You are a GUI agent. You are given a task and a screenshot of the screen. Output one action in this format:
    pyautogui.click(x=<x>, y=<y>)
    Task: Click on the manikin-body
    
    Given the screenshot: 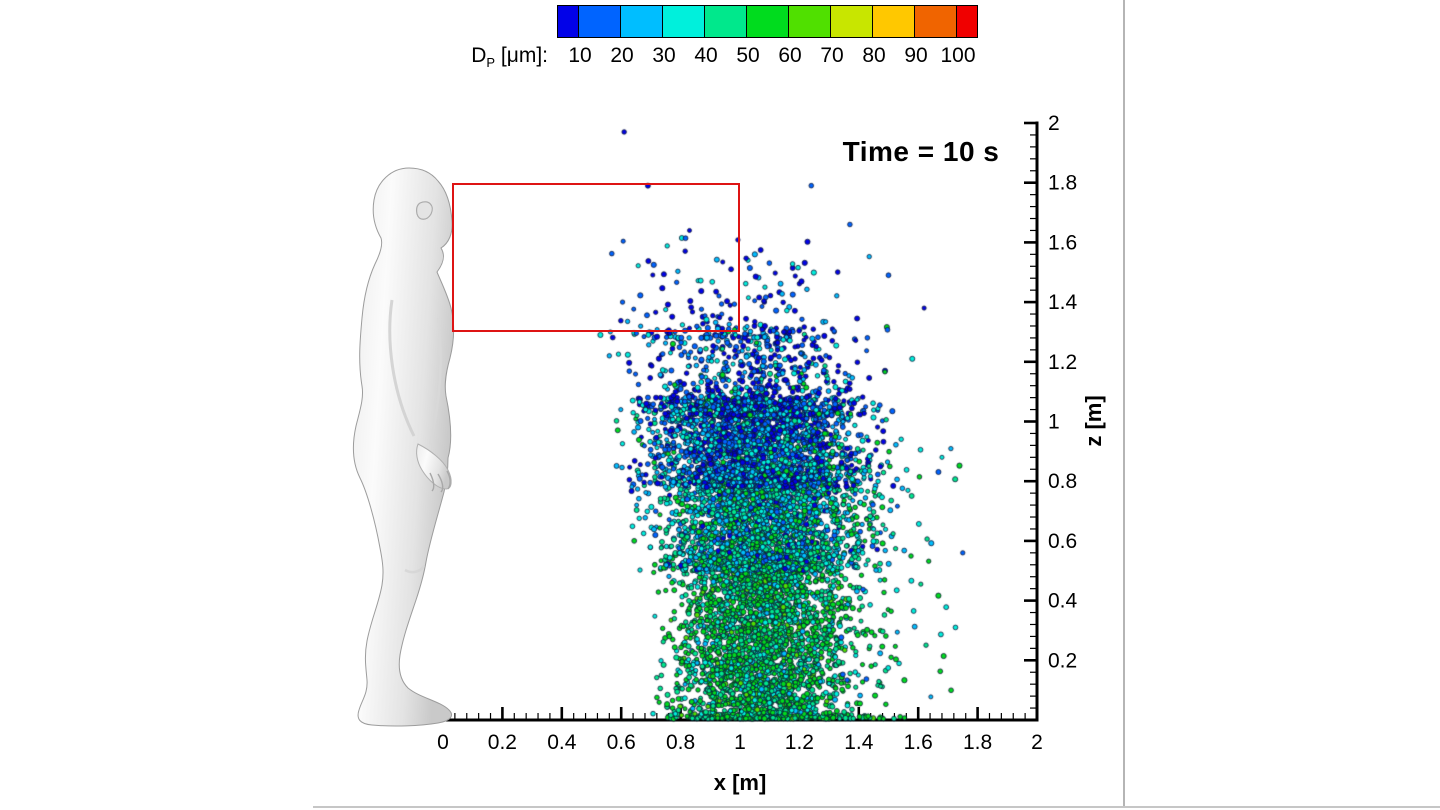 What is the action you would take?
    pyautogui.click(x=403, y=447)
    